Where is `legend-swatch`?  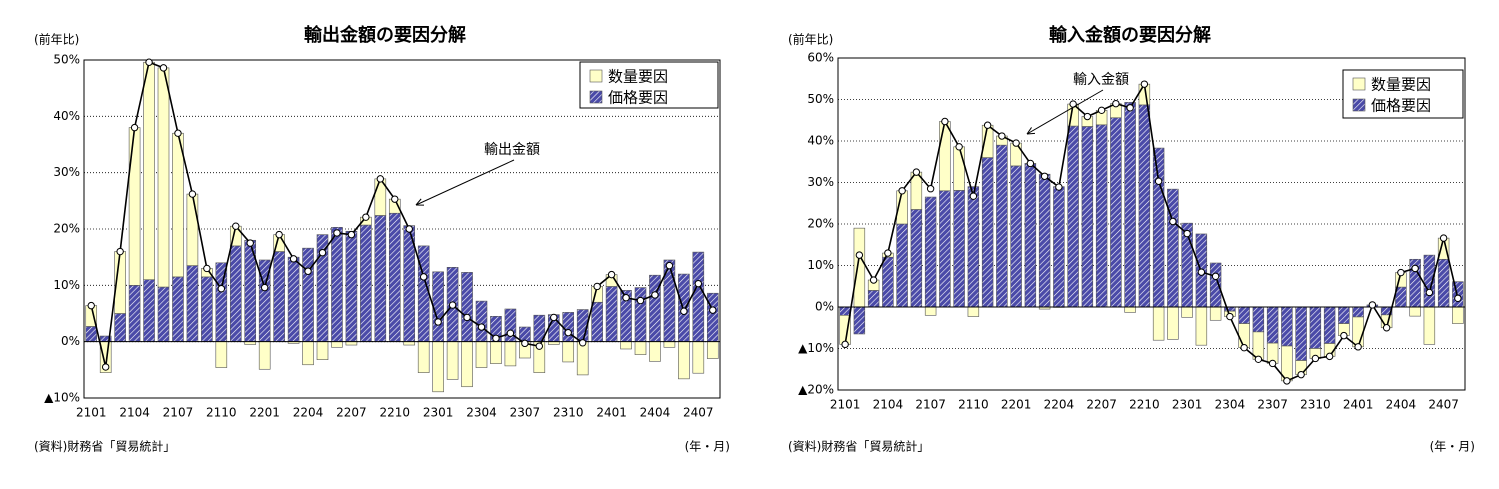 legend-swatch is located at coordinates (596, 97).